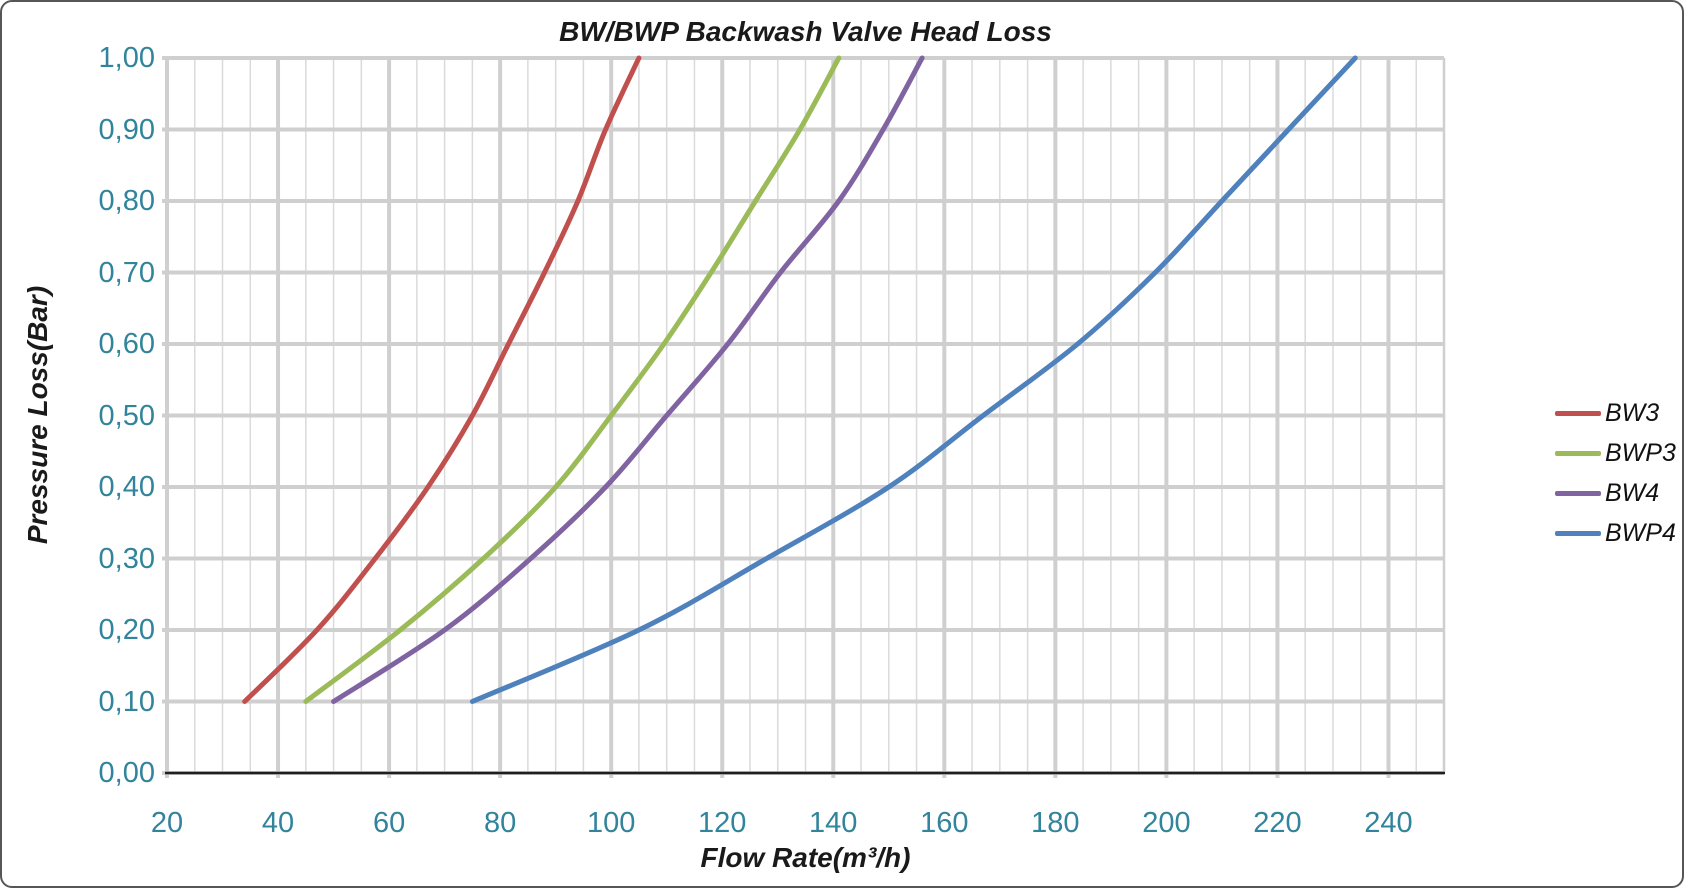 This screenshot has width=1684, height=888. Describe the element at coordinates (126, 487) in the screenshot. I see `y-tick-label: 0,40` at that location.